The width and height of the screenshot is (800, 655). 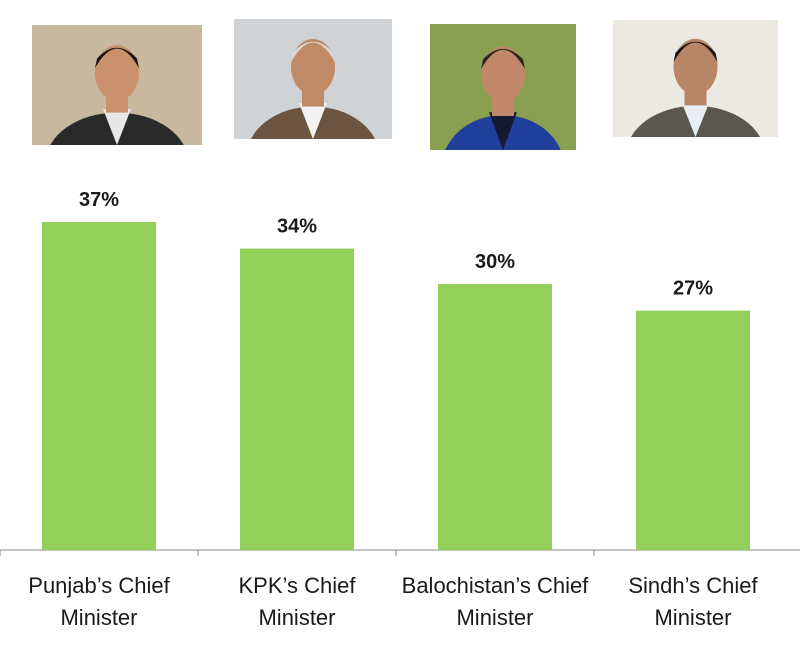 I want to click on bar-value-label: 30%, so click(x=495, y=262).